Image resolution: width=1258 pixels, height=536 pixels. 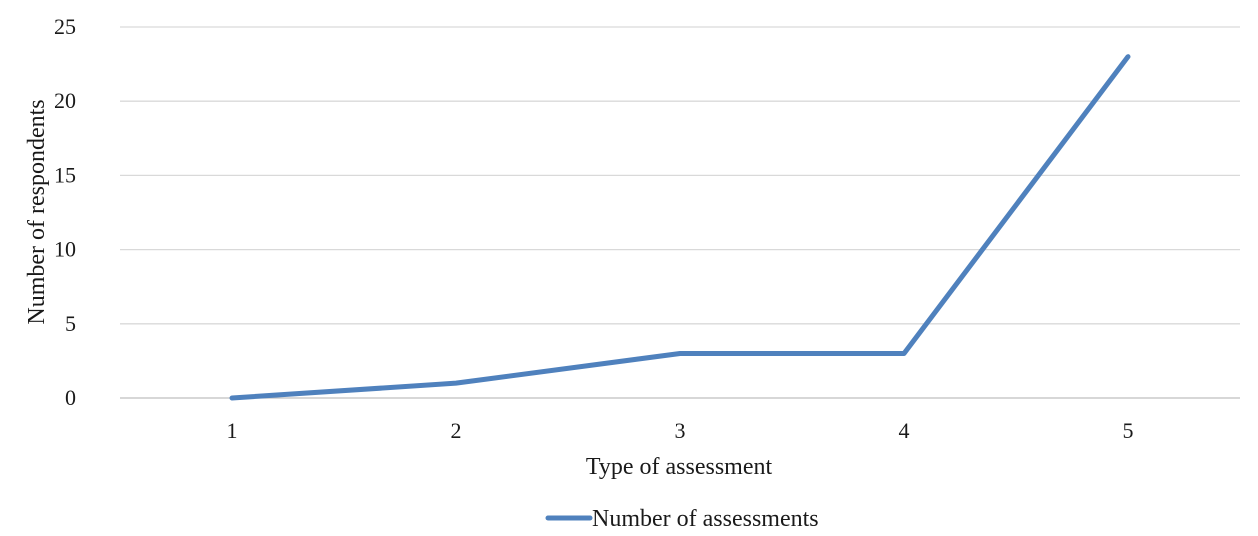 What do you see at coordinates (65, 26) in the screenshot?
I see `y-tick-label: 25` at bounding box center [65, 26].